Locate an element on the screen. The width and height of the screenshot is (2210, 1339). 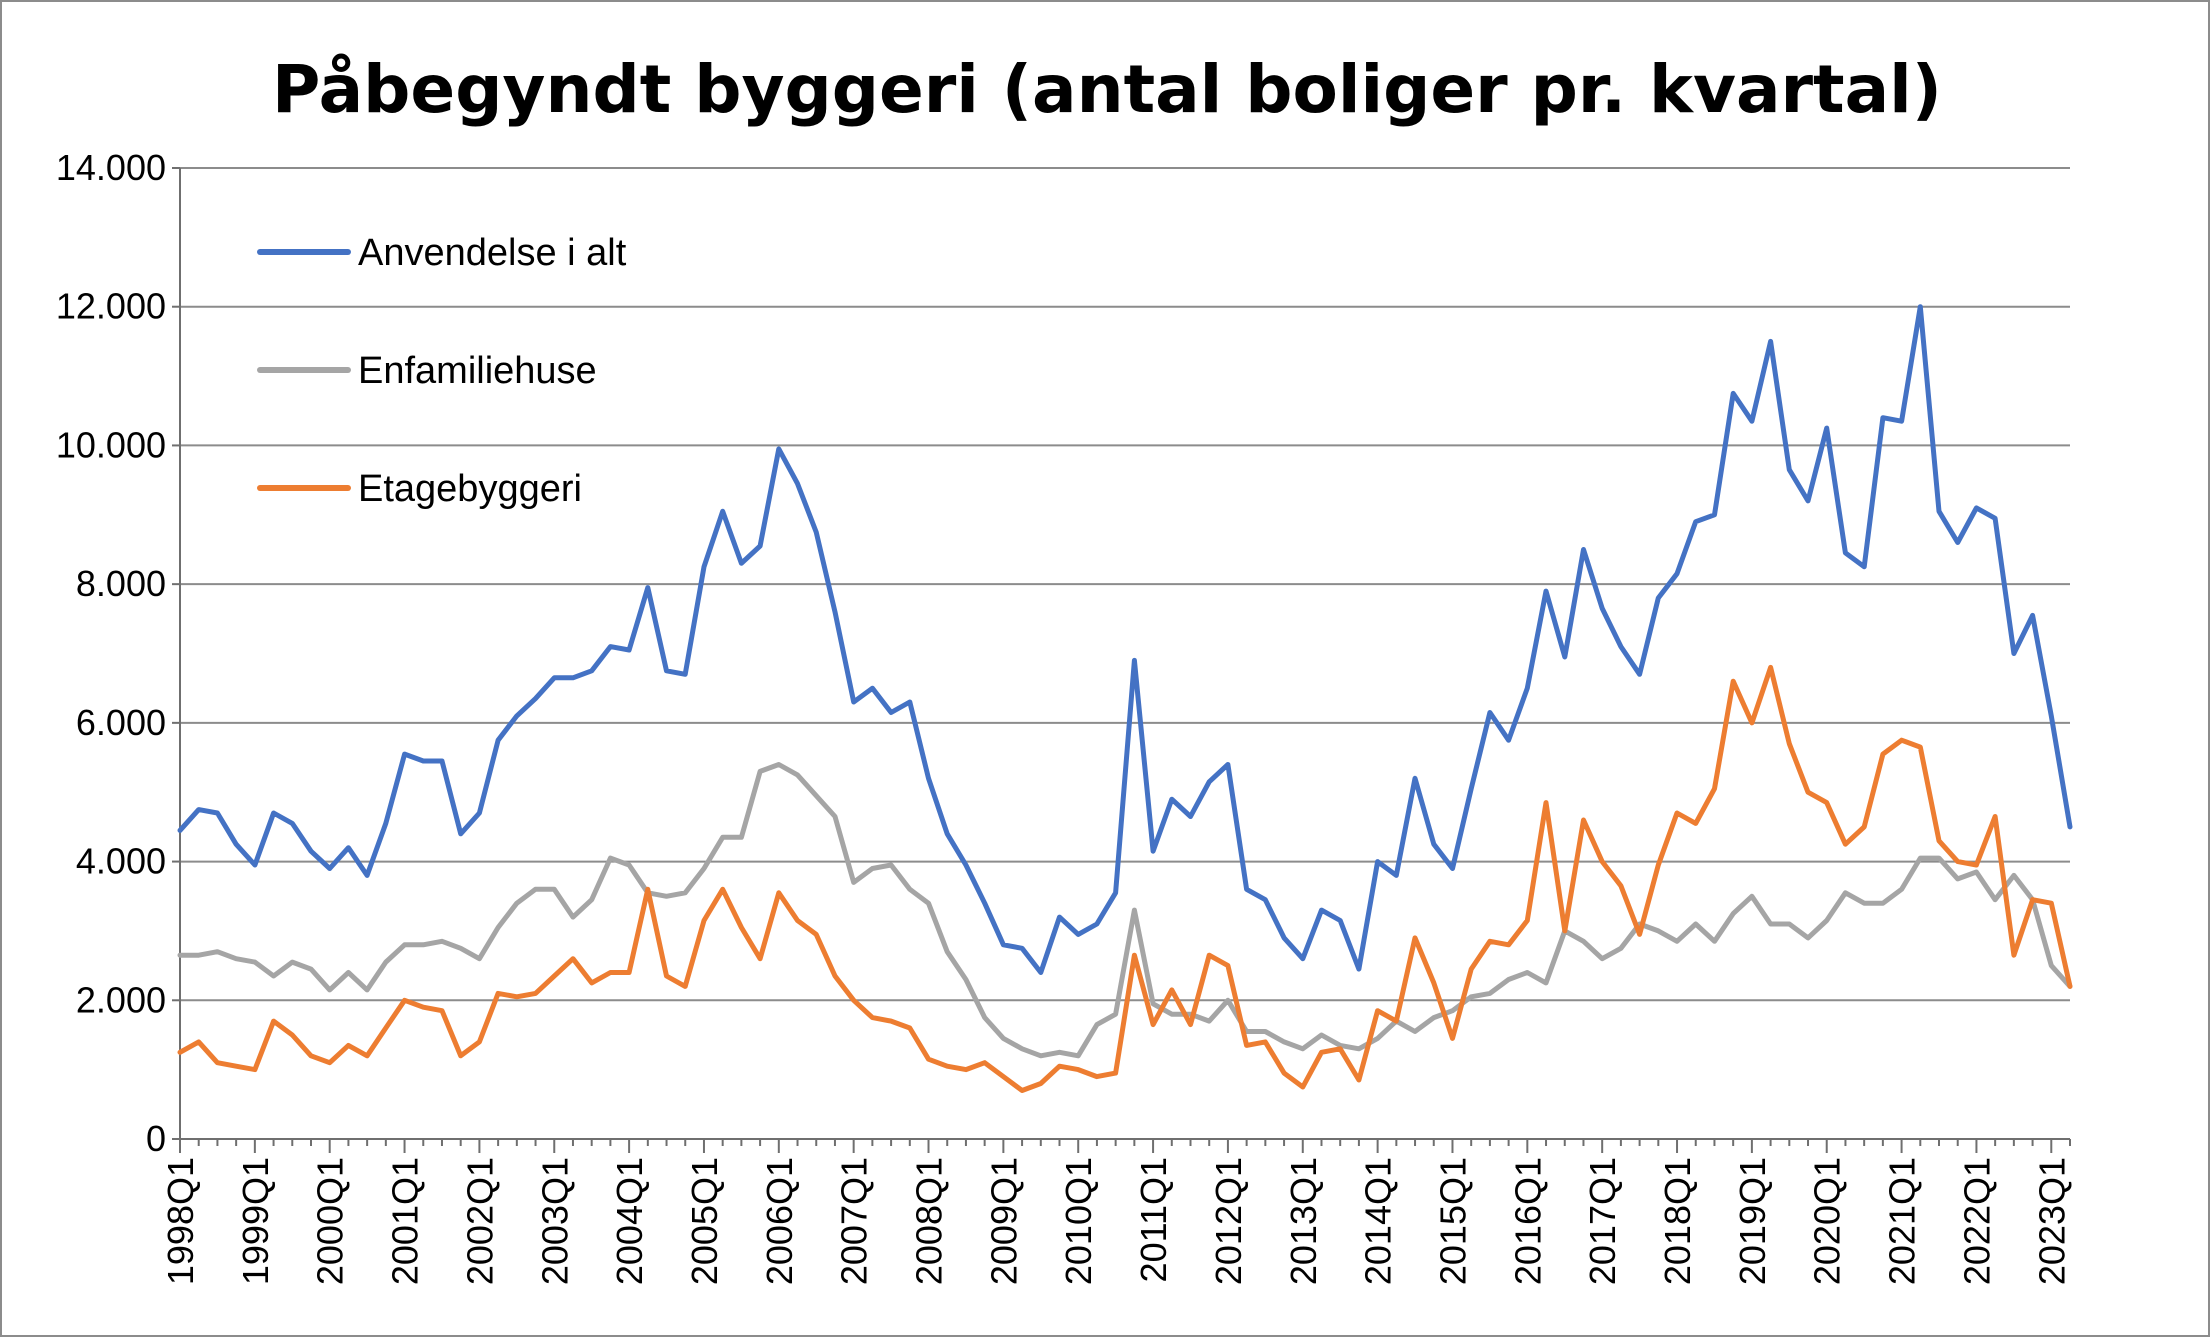
x-tick-label: 2008Q1 is located at coordinates (929, 1221).